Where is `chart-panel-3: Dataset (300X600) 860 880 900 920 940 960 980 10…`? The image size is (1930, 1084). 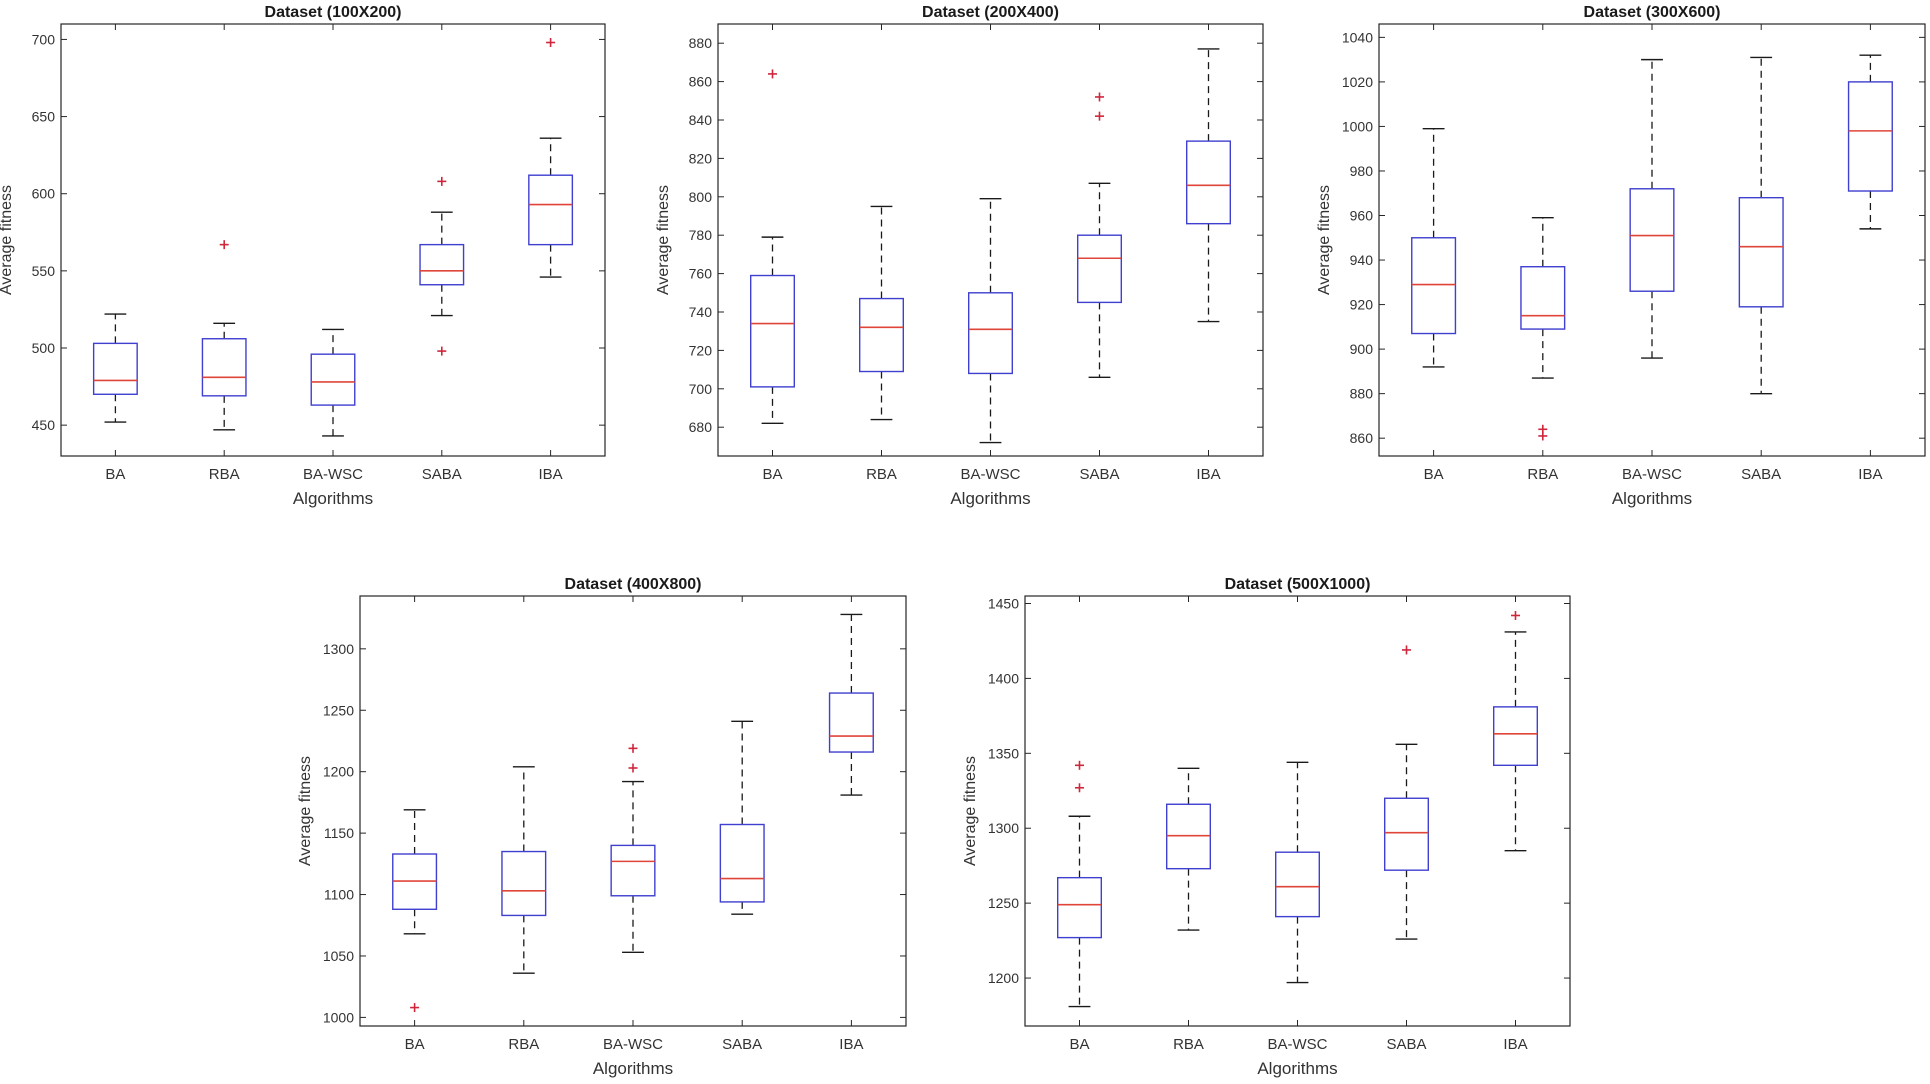 chart-panel-3: Dataset (300X600) 860 880 900 920 940 960 980 10… is located at coordinates (1621, 256).